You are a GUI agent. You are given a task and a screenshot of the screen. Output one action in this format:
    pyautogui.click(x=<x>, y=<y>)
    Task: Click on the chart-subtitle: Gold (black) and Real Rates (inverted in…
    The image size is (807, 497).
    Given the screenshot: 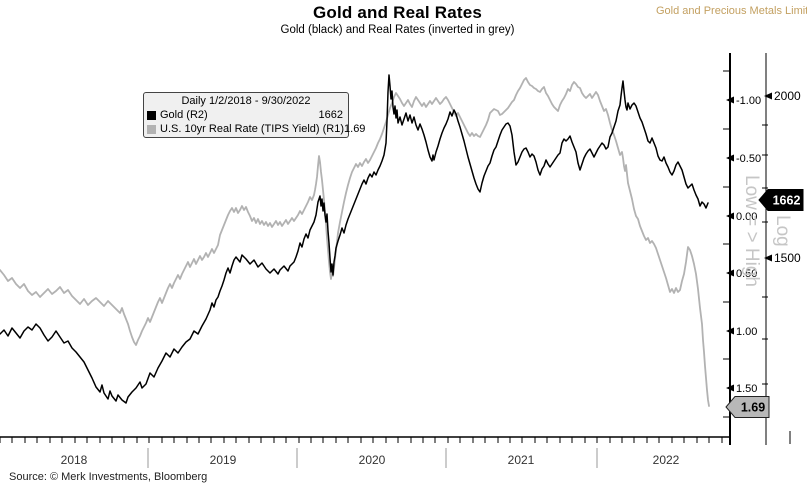 What is the action you would take?
    pyautogui.click(x=397, y=30)
    